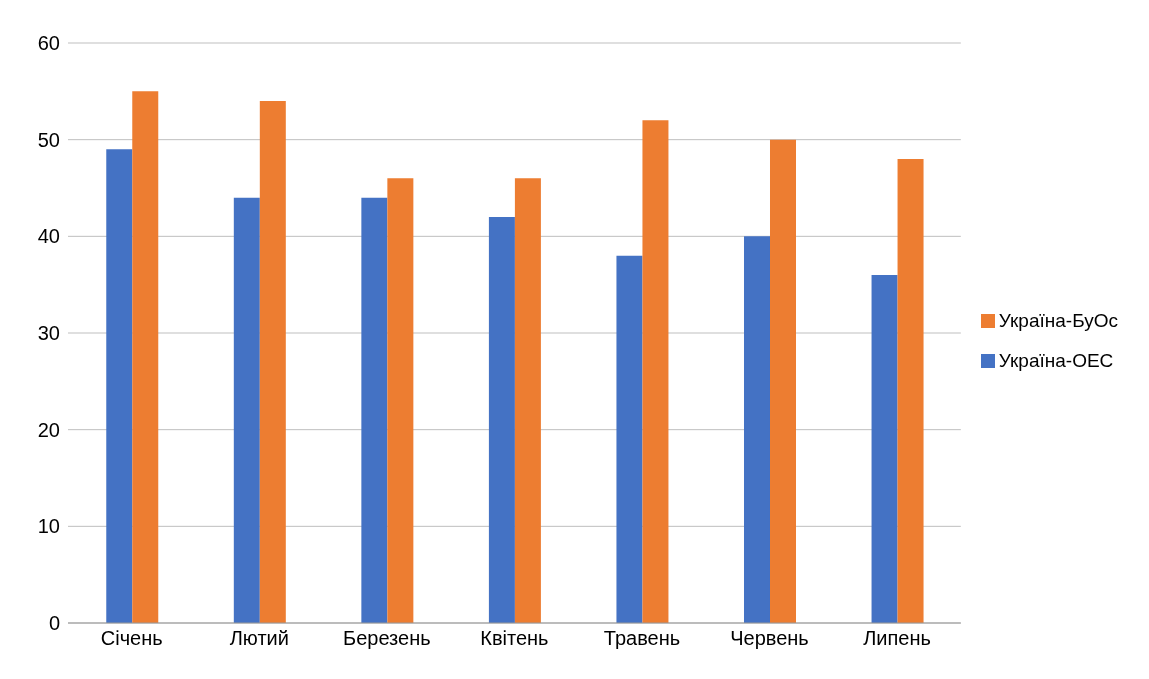  What do you see at coordinates (642, 638) in the screenshot?
I see `x-tick-label: Травень` at bounding box center [642, 638].